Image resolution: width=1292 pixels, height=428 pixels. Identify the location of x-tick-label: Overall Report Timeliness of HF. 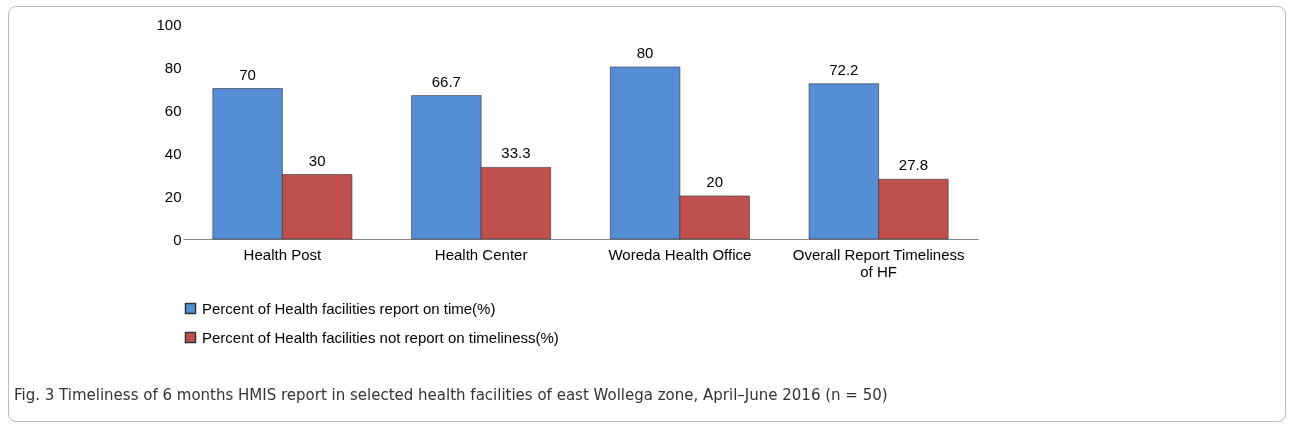
(878, 262).